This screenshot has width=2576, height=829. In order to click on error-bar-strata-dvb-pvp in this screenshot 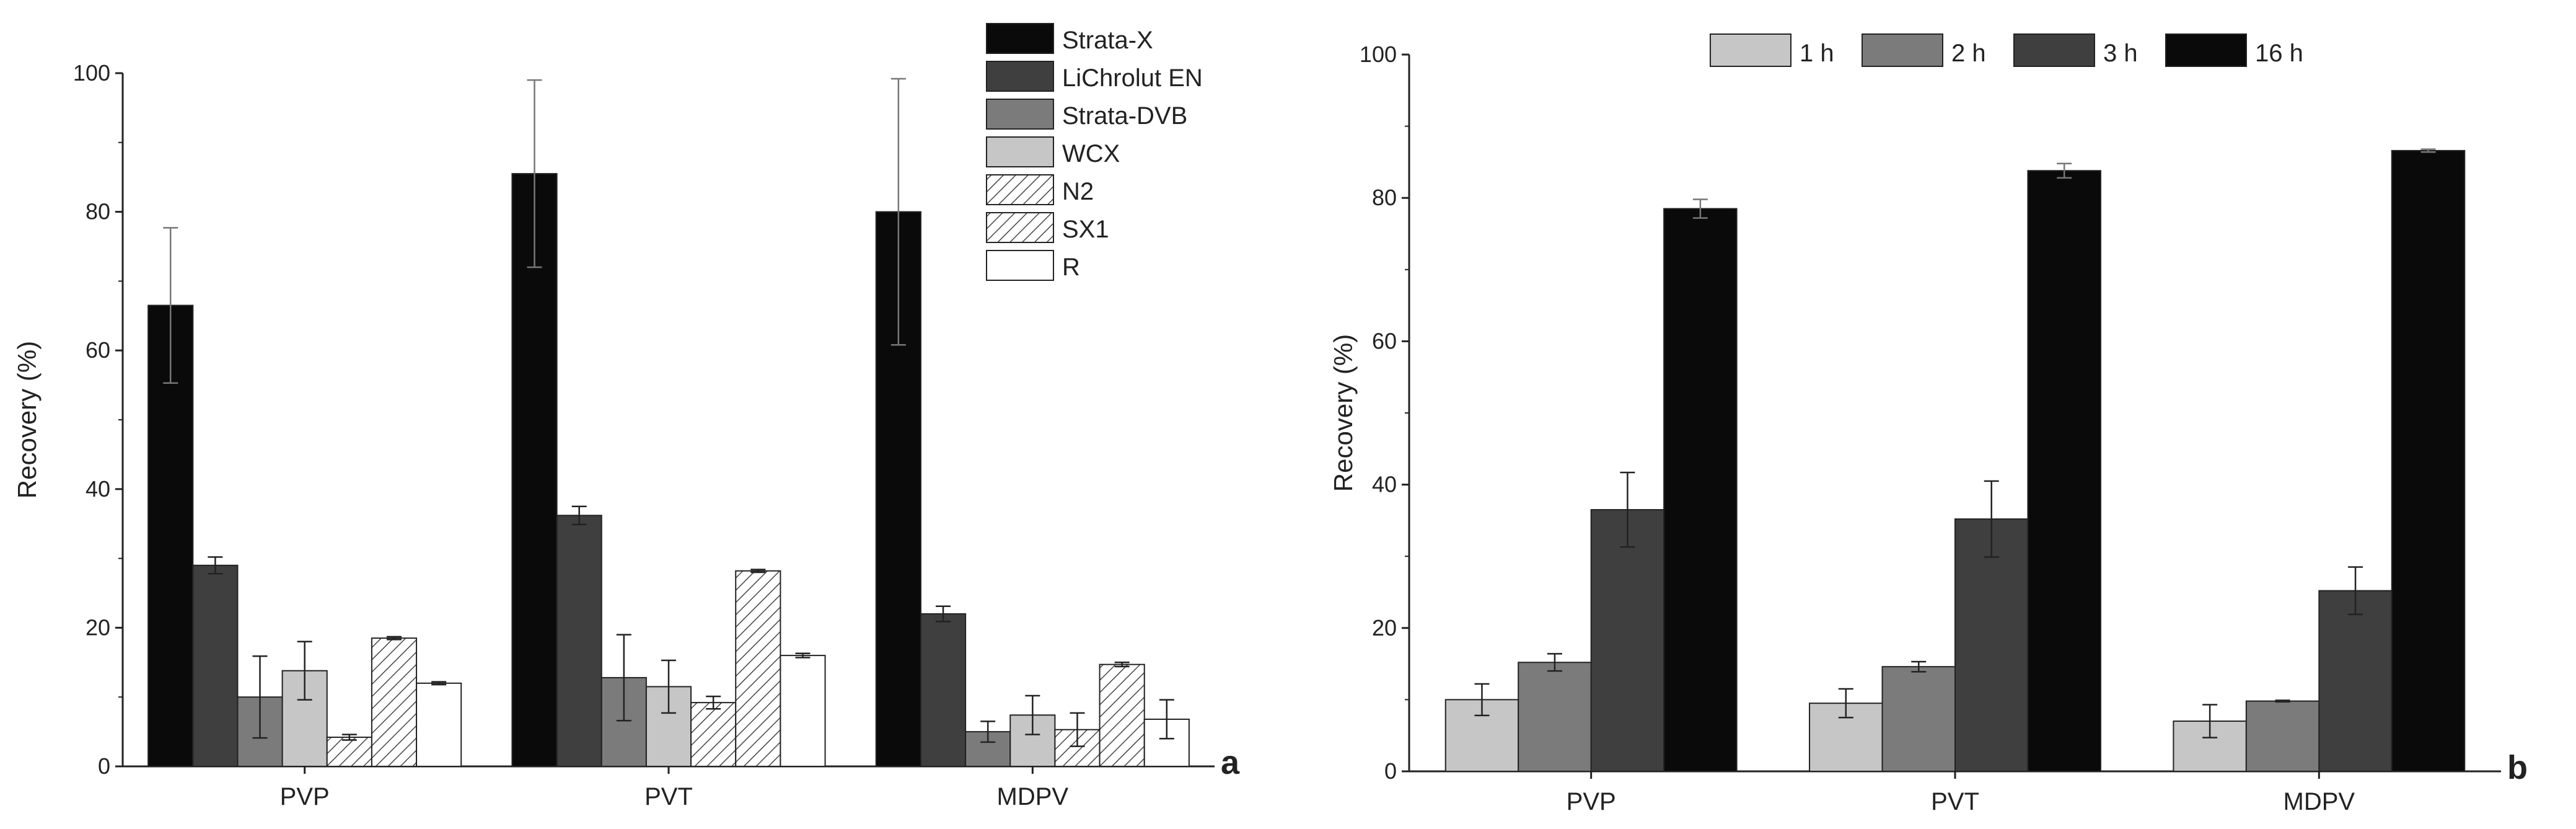, I will do `click(260, 697)`.